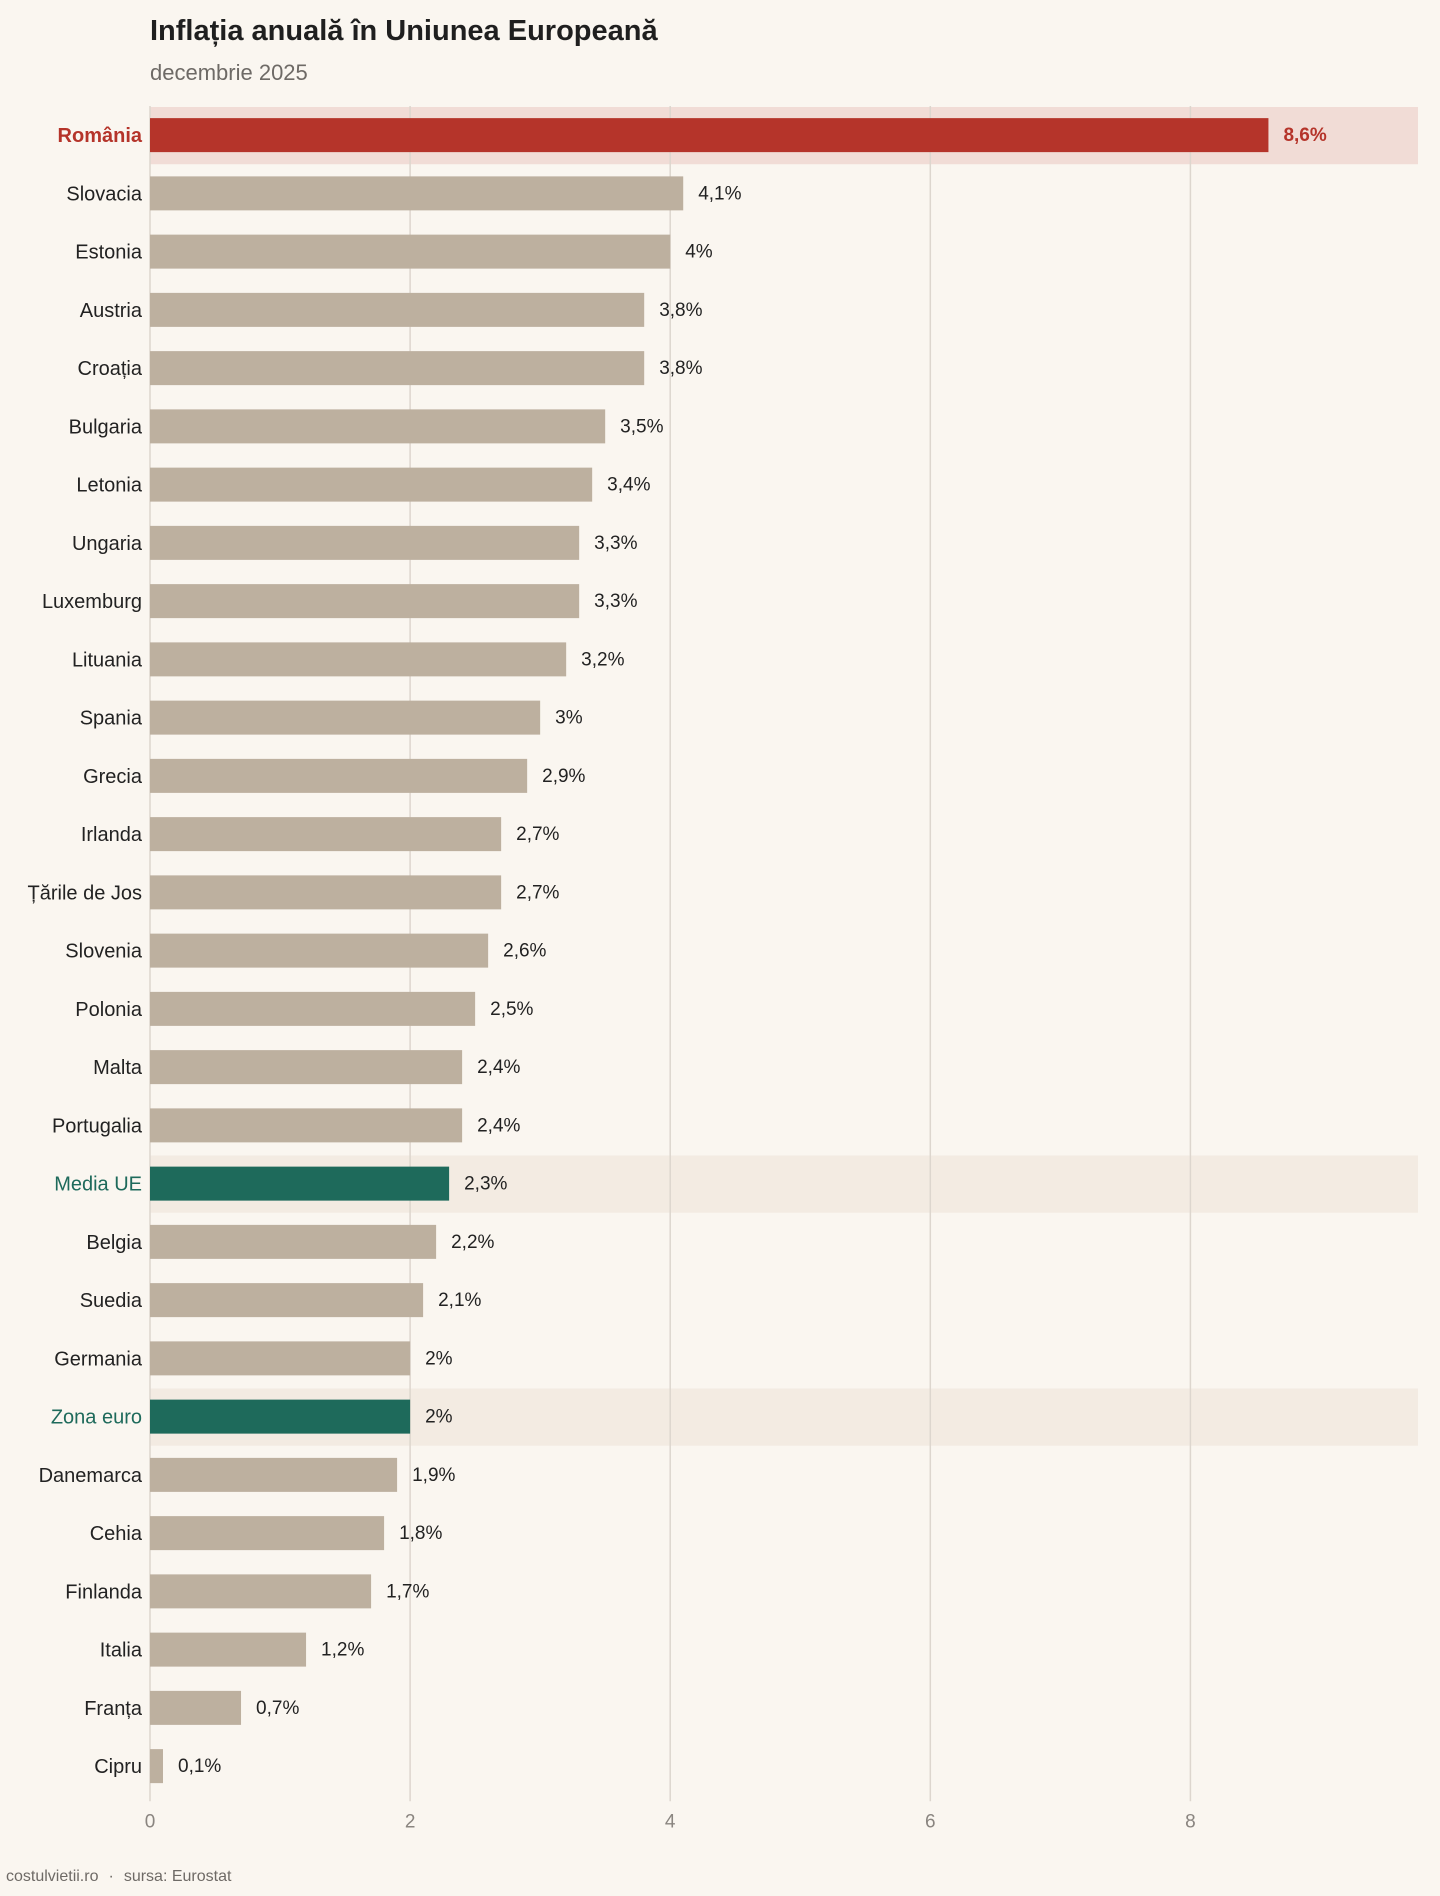 This screenshot has height=1896, width=1440. I want to click on category-label: Zona euro, so click(96, 1418).